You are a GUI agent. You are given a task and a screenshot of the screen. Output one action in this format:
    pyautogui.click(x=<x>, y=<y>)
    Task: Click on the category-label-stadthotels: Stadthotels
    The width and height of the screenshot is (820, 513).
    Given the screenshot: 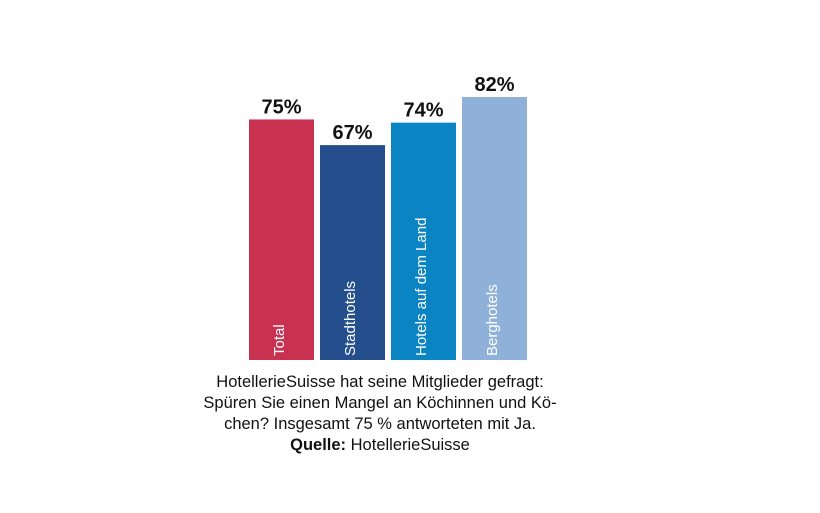 What is the action you would take?
    pyautogui.click(x=350, y=318)
    